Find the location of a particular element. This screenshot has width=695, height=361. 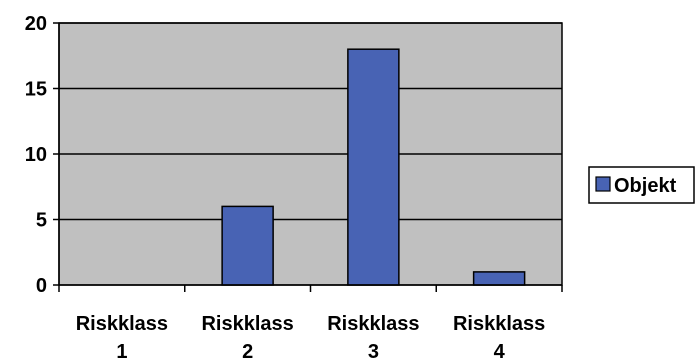

x-tick-label-3: Riskklass 3 is located at coordinates (373, 337).